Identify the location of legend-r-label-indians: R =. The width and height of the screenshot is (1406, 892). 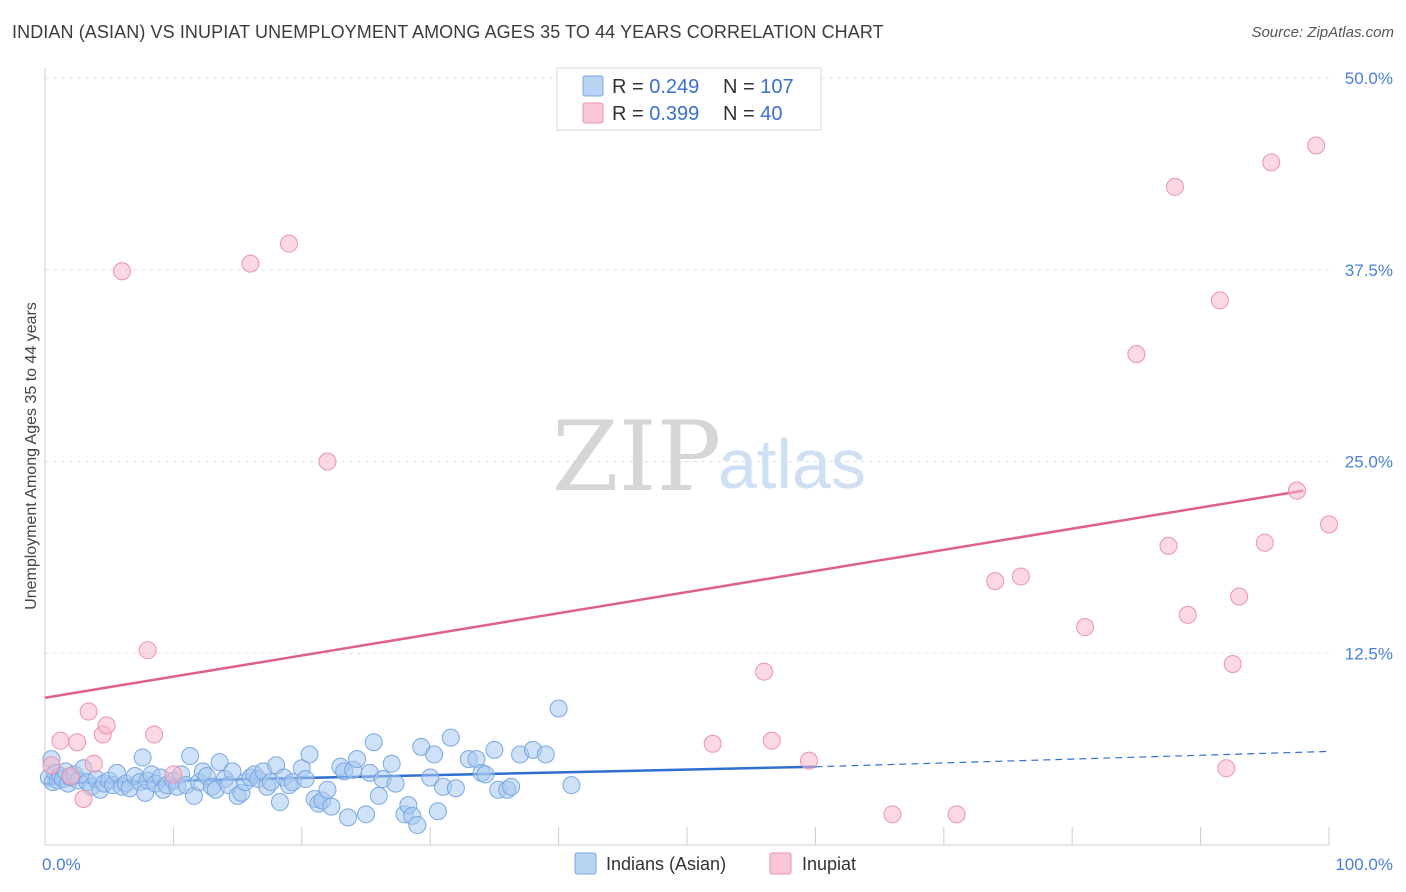
(630, 87).